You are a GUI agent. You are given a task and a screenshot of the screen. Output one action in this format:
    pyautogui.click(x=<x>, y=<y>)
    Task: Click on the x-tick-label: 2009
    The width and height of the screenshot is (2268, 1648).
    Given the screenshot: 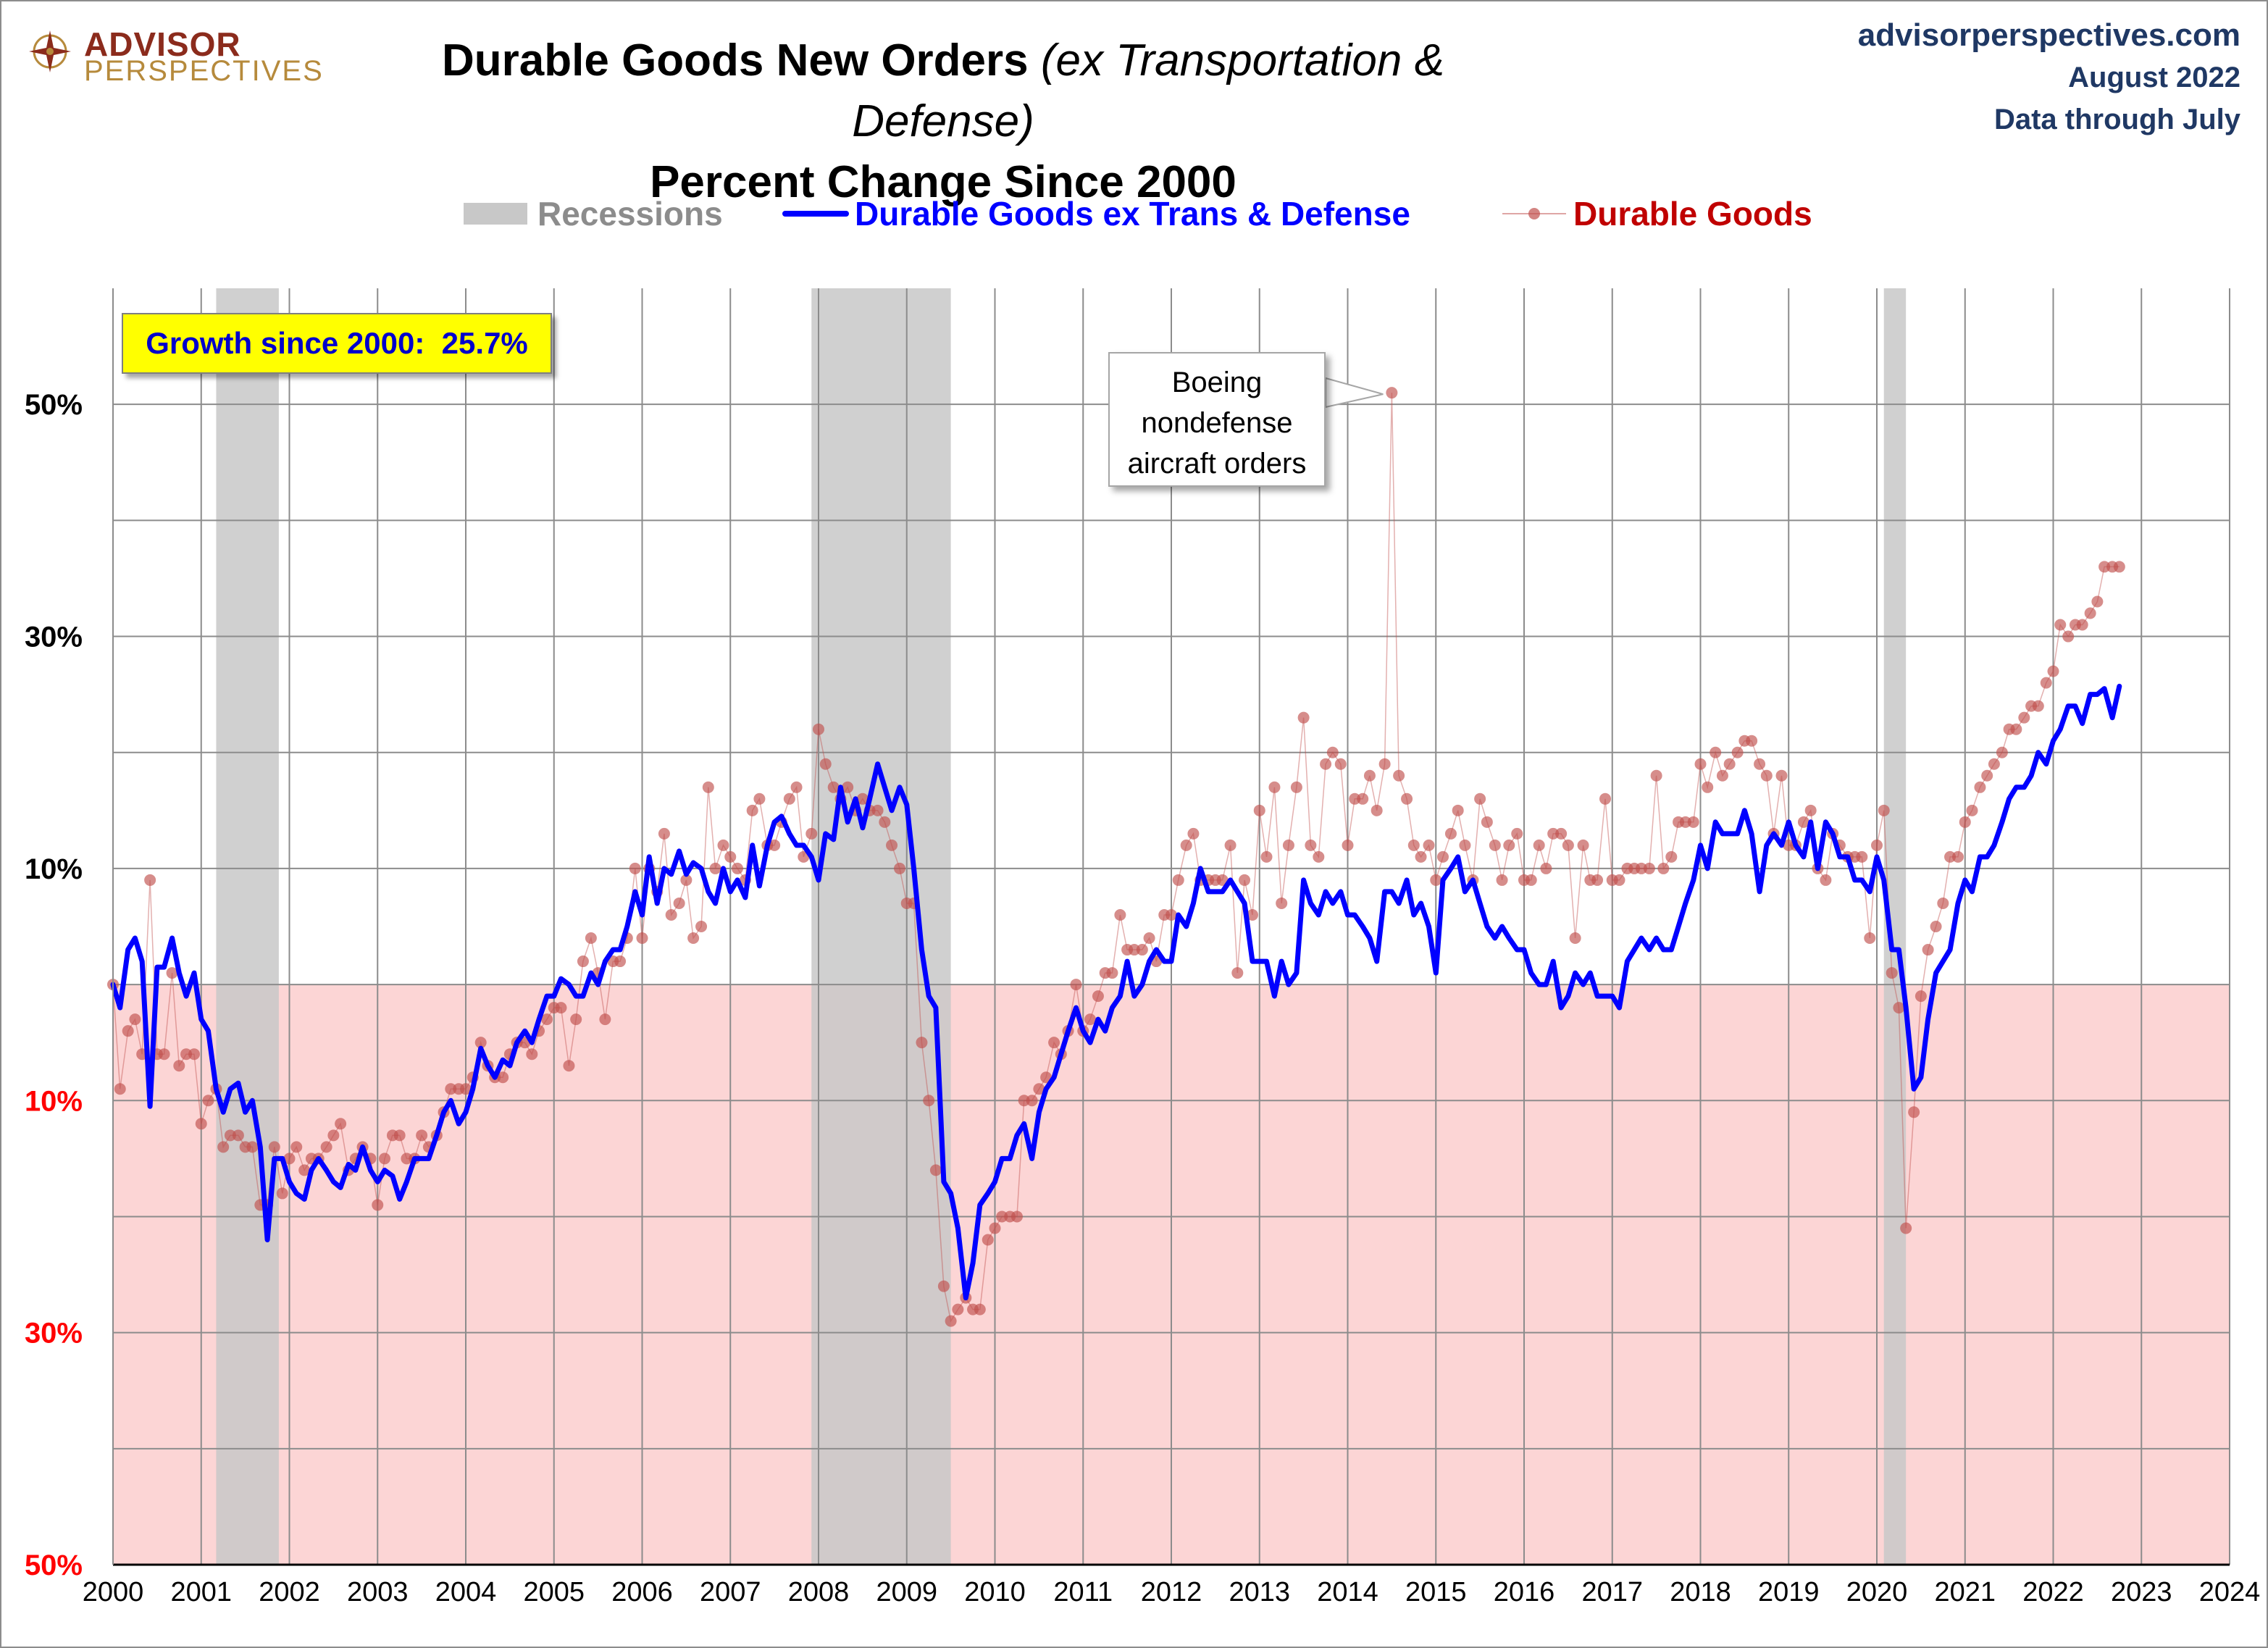 What is the action you would take?
    pyautogui.click(x=907, y=1592)
    